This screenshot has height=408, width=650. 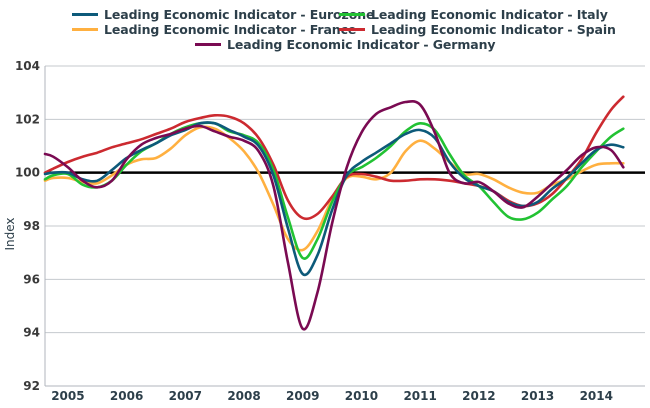 I want to click on y-tick-label: 100, so click(x=27, y=173).